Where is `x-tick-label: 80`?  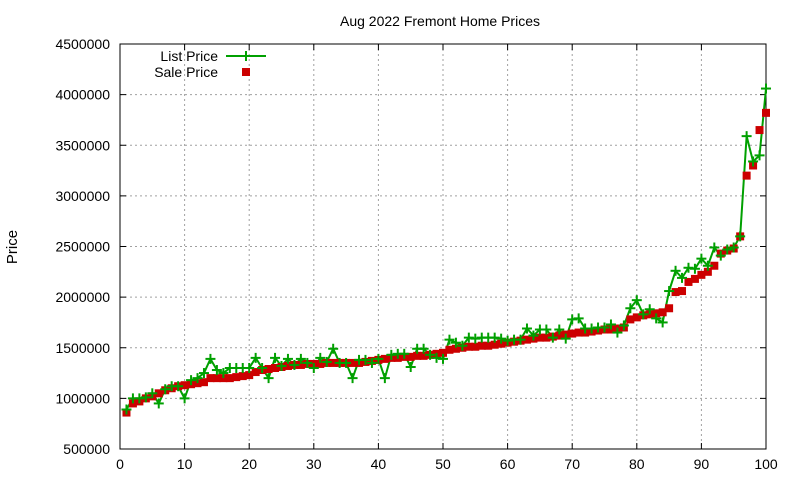
x-tick-label: 80 is located at coordinates (637, 464).